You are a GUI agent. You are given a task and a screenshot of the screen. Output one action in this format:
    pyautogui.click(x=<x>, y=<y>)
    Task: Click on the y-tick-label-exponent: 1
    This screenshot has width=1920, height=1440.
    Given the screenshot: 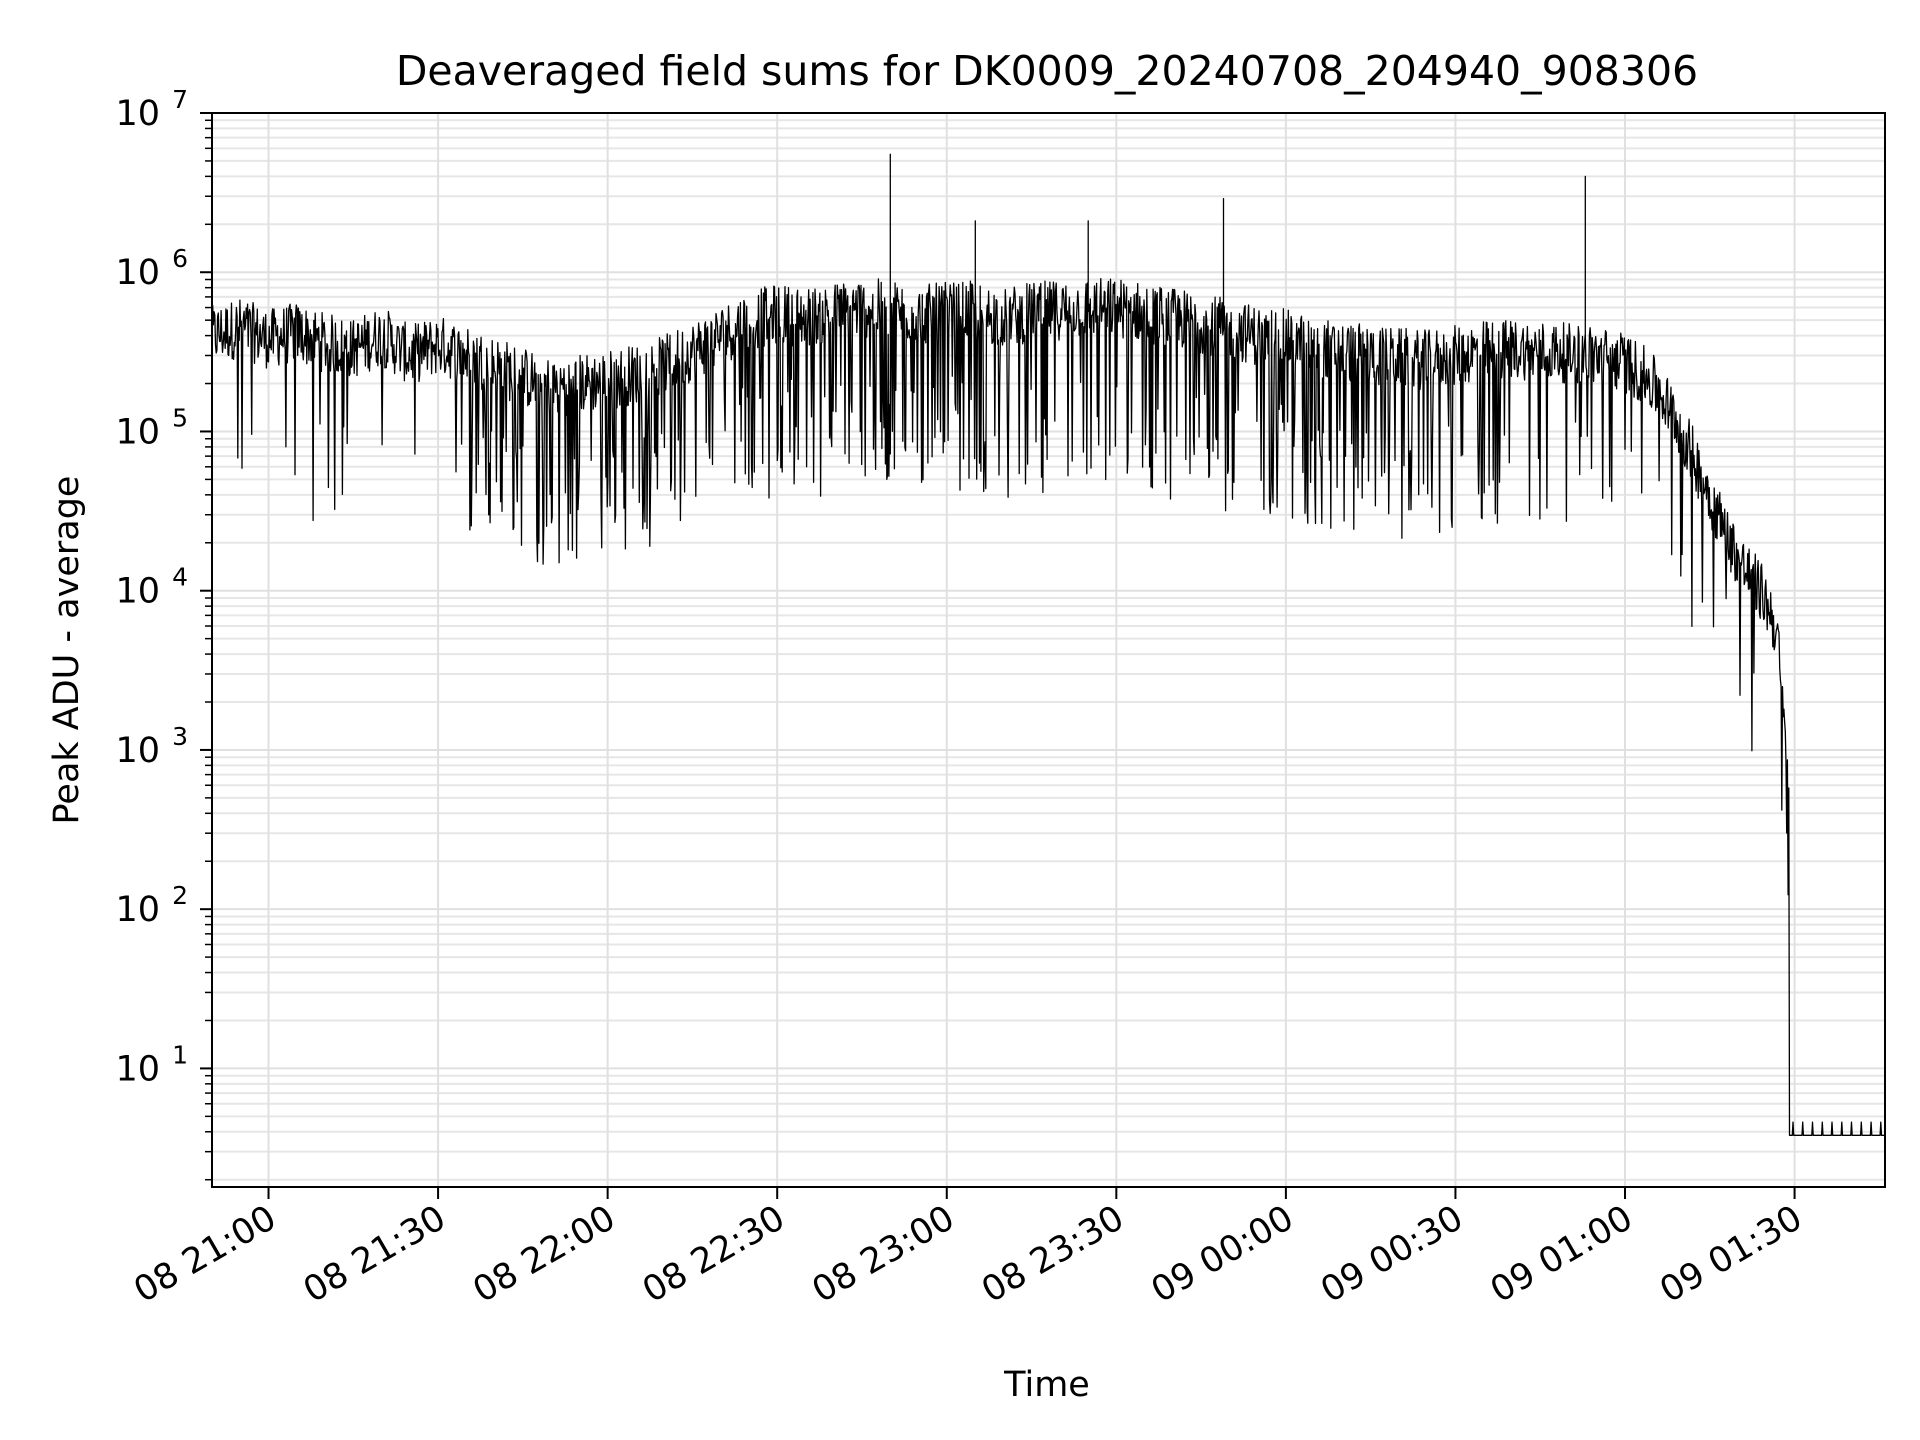 What is the action you would take?
    pyautogui.click(x=180, y=1054)
    